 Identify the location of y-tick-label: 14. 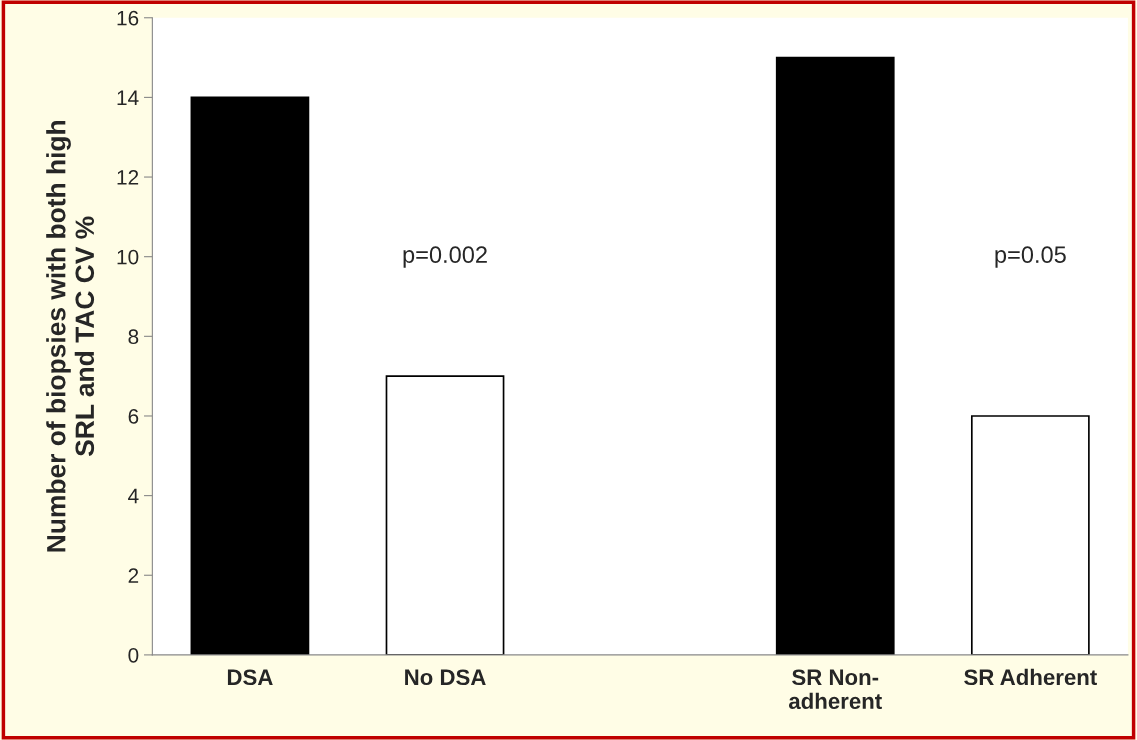
(128, 97).